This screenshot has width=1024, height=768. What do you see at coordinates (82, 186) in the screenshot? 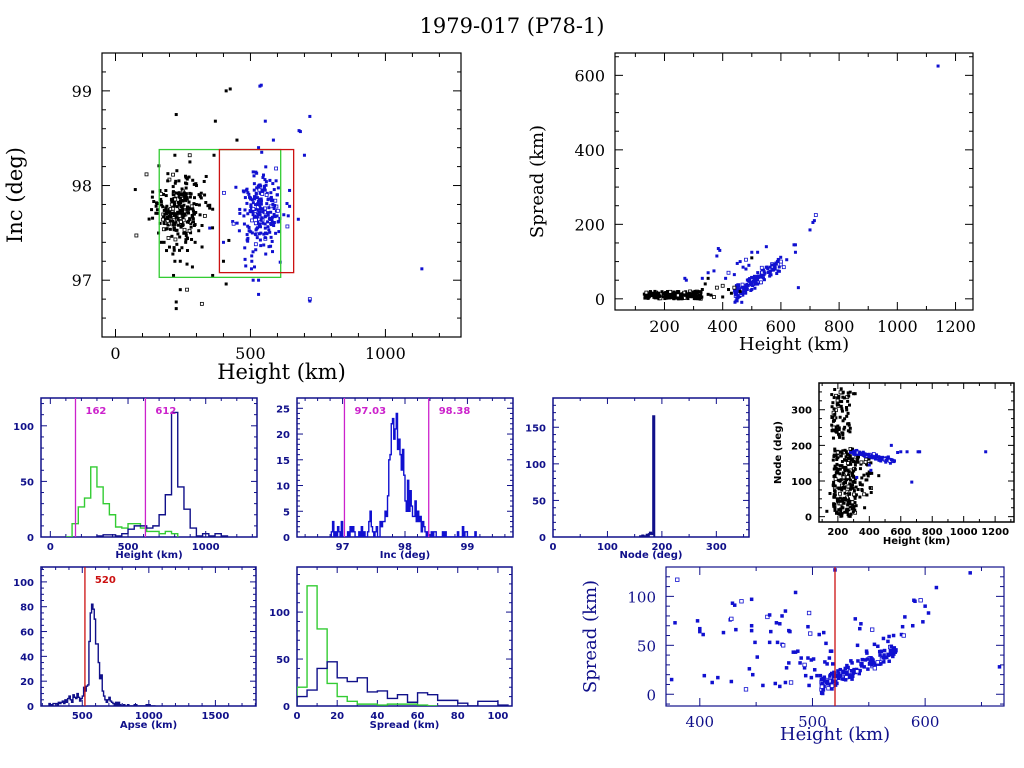
I see `y-tick-label: 98` at bounding box center [82, 186].